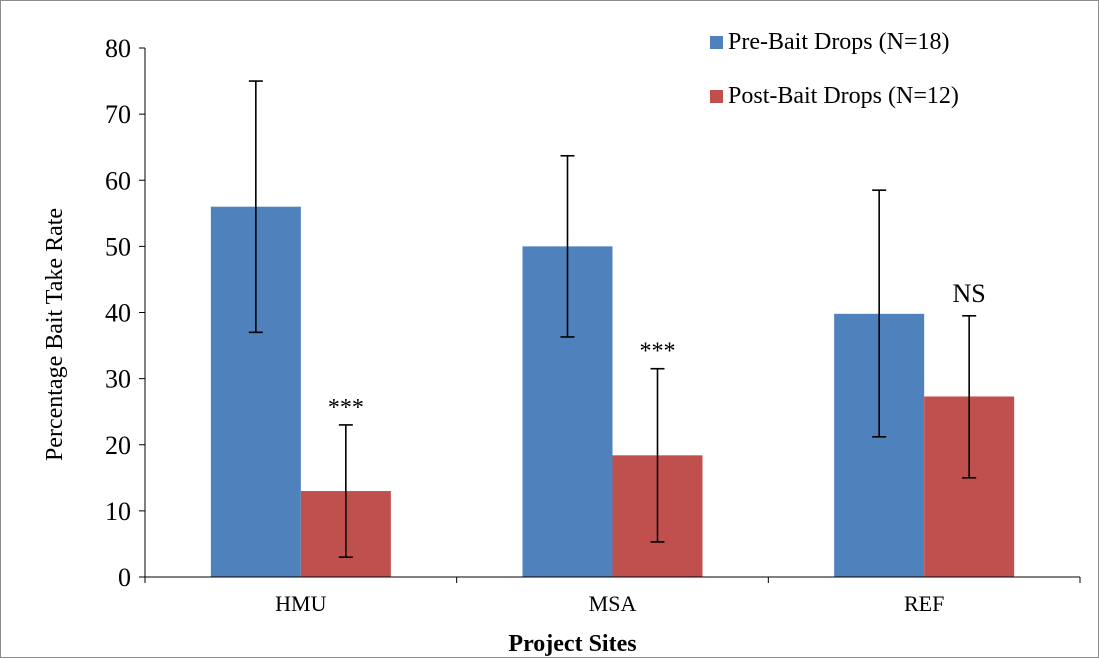 The height and width of the screenshot is (658, 1099). What do you see at coordinates (613, 603) in the screenshot?
I see `x-tick-label: MSA` at bounding box center [613, 603].